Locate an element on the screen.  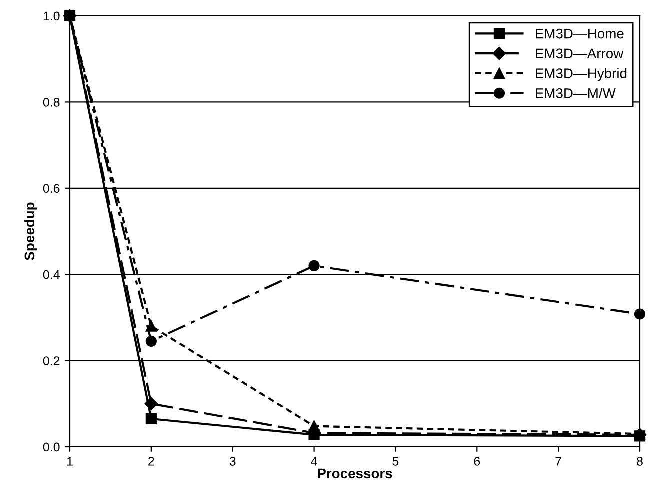
y-tick-label: 0.2 is located at coordinates (51, 361).